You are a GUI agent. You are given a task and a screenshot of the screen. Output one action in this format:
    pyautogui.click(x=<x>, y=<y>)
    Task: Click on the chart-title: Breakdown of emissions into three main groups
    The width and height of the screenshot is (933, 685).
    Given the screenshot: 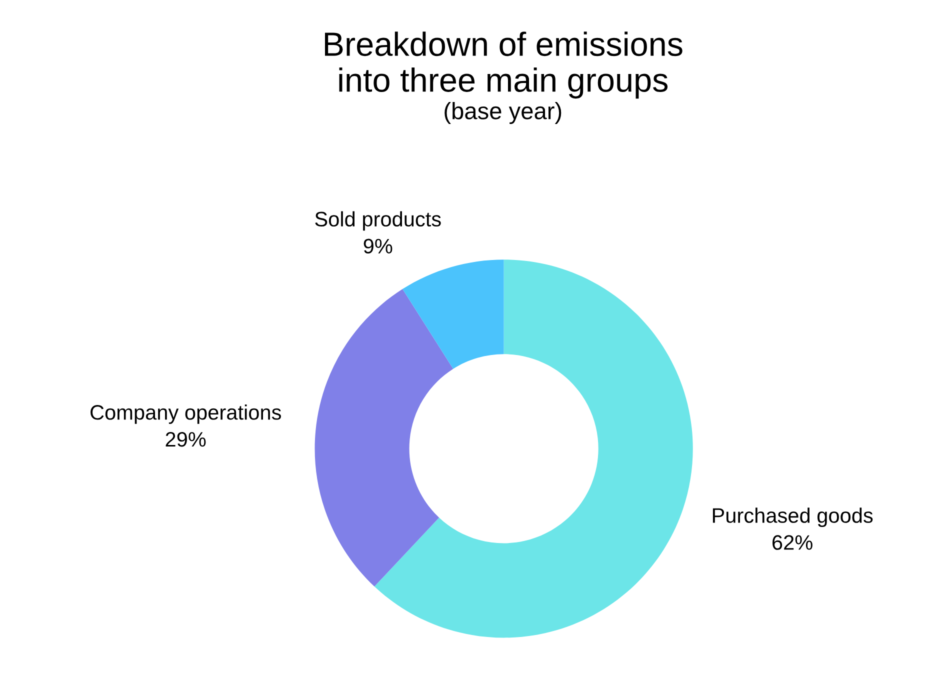 What is the action you would take?
    pyautogui.click(x=503, y=65)
    